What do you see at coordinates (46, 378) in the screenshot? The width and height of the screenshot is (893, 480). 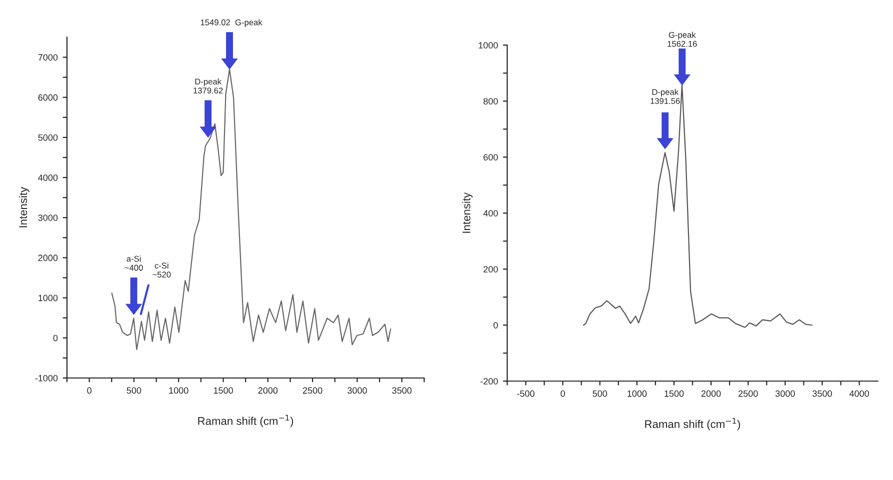 I see `y-tick-label: -1000` at bounding box center [46, 378].